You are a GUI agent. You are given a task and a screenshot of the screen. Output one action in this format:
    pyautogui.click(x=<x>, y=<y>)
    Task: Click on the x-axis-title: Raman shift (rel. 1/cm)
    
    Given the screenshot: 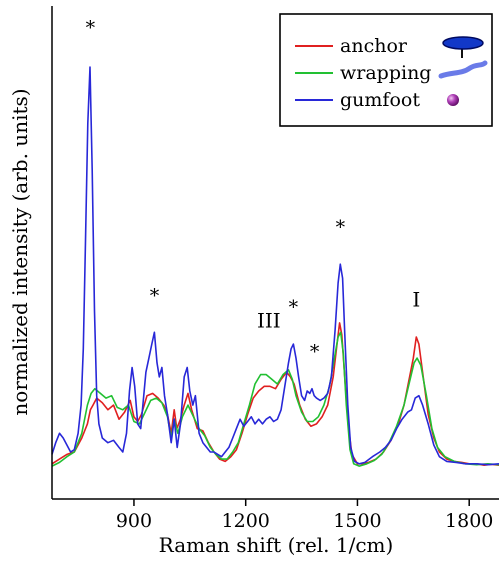 What is the action you would take?
    pyautogui.click(x=276, y=545)
    